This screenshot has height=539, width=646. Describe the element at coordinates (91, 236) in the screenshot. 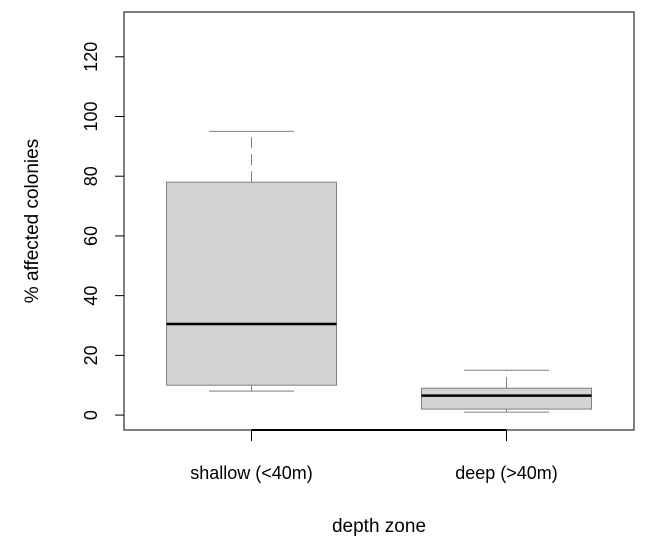

I see `y-tick-label: 60` at that location.